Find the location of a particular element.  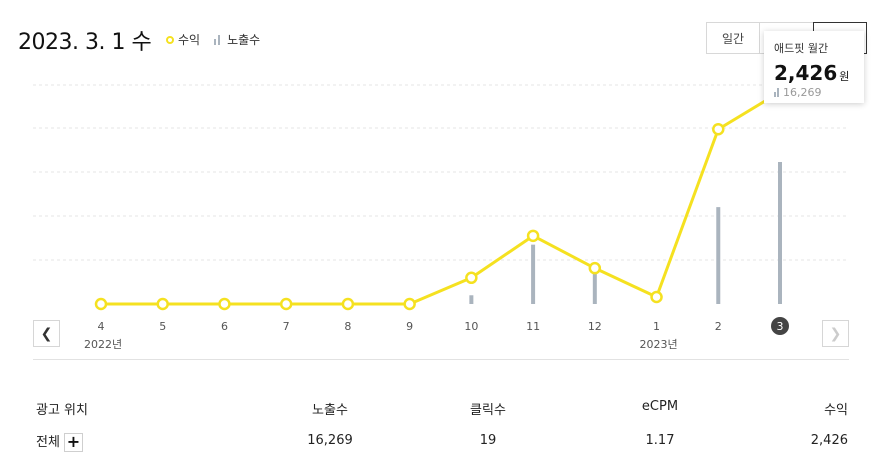

chevron-left-icon: ❮ is located at coordinates (46, 333).